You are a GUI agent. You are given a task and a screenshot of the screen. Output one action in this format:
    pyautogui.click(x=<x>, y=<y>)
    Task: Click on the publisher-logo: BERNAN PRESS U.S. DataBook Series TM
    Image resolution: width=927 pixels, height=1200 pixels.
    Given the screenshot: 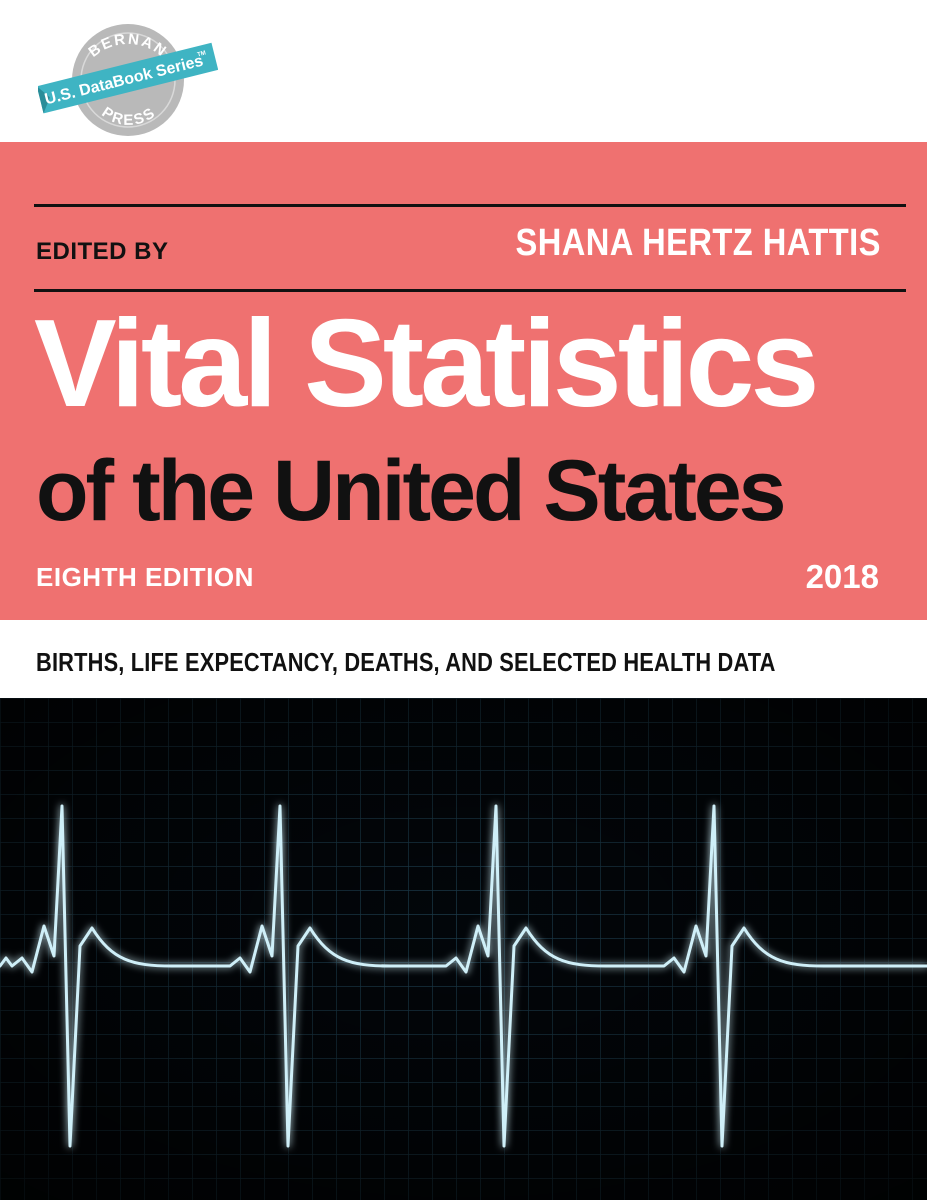 What is the action you would take?
    pyautogui.click(x=128, y=79)
    